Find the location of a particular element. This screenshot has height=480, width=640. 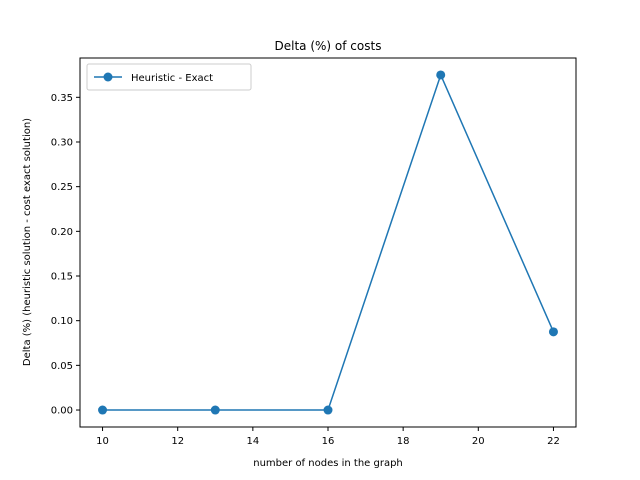

legend: Heuristic - Exact is located at coordinates (169, 77).